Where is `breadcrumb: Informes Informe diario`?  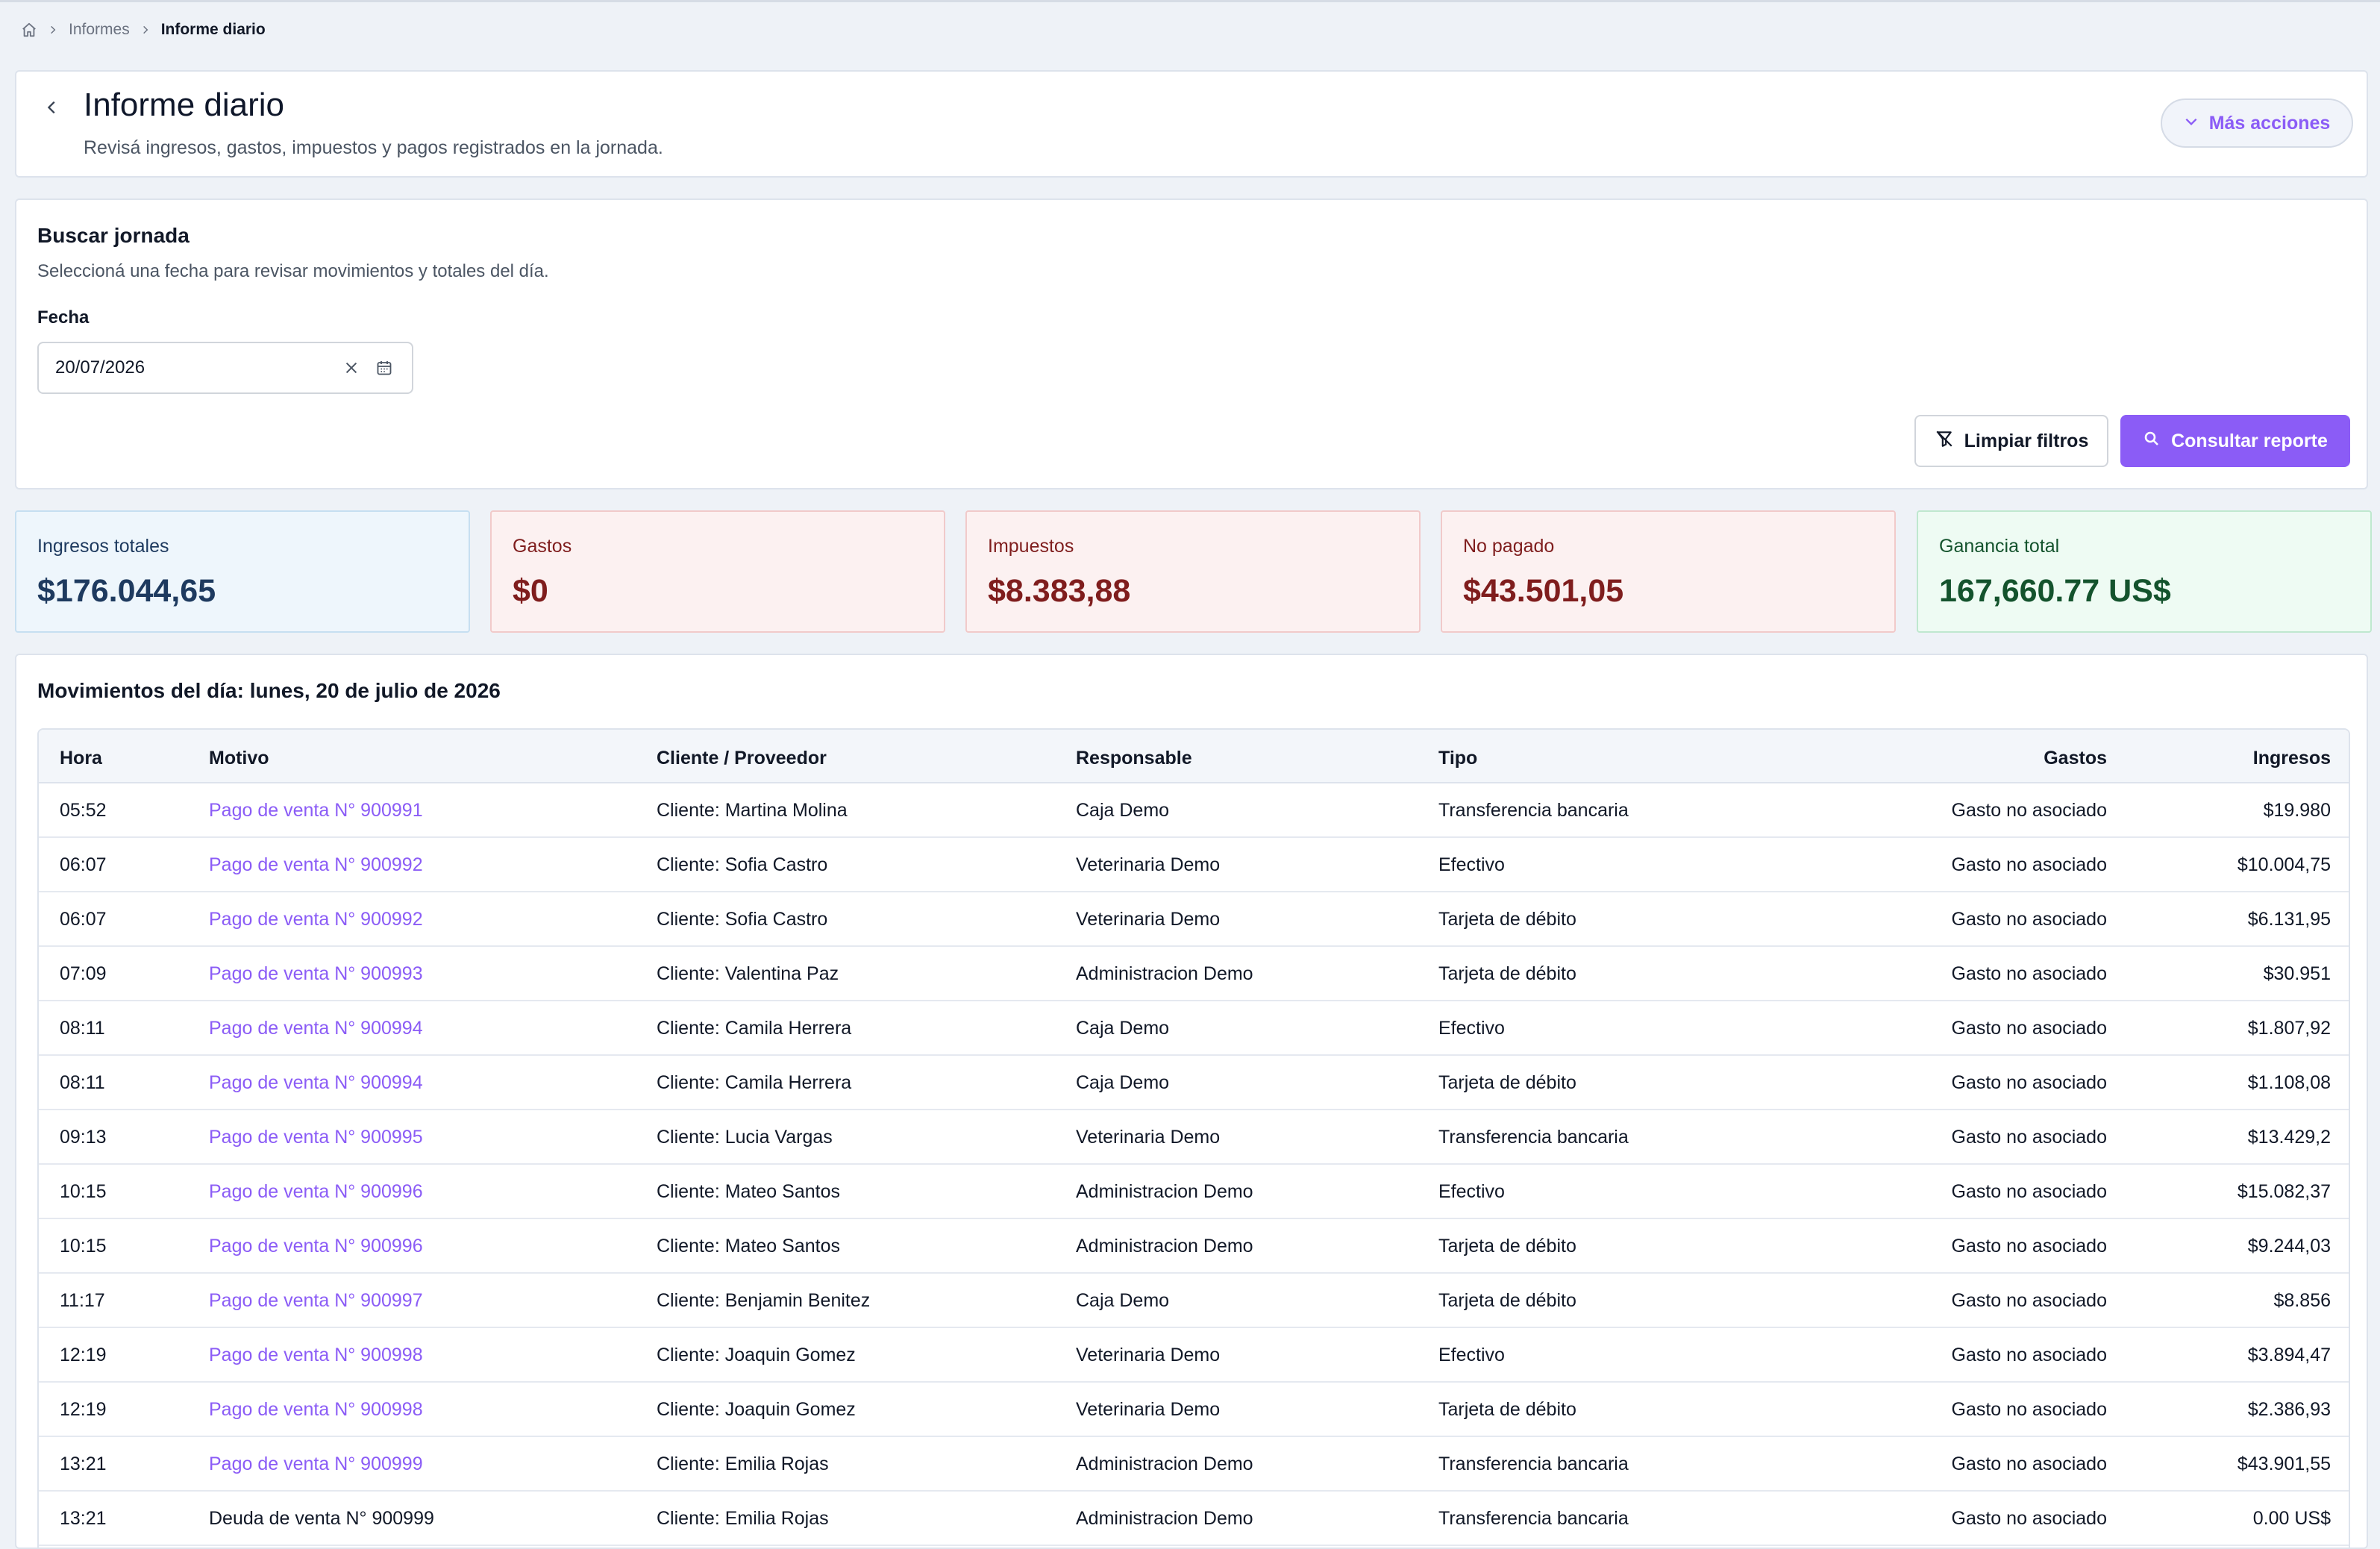 breadcrumb: Informes Informe diario is located at coordinates (143, 29).